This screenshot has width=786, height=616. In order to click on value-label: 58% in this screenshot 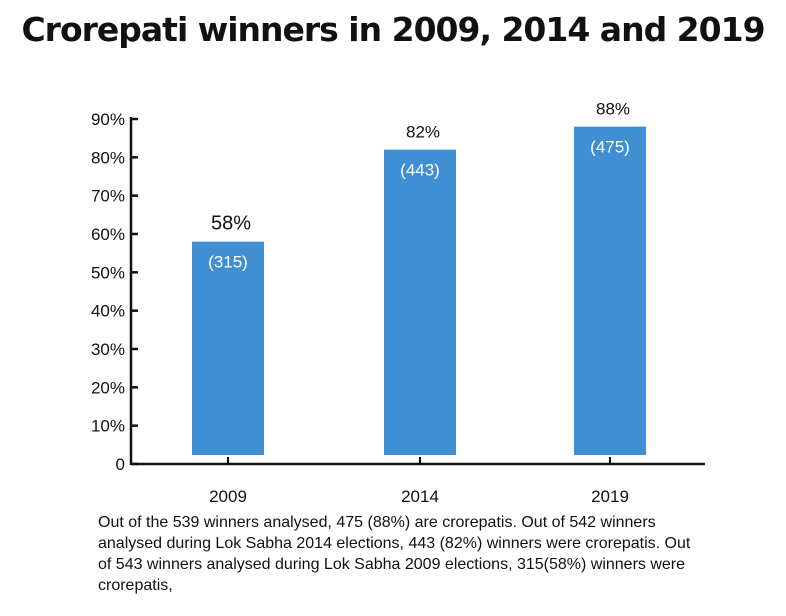, I will do `click(231, 224)`.